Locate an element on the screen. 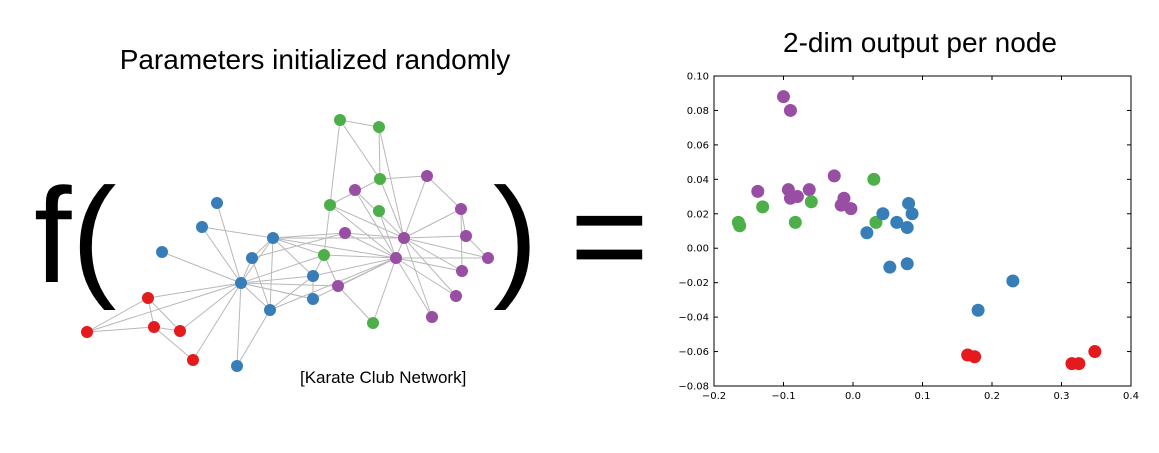 Image resolution: width=1159 pixels, height=453 pixels. y-tick-label: 0.10 is located at coordinates (698, 77).